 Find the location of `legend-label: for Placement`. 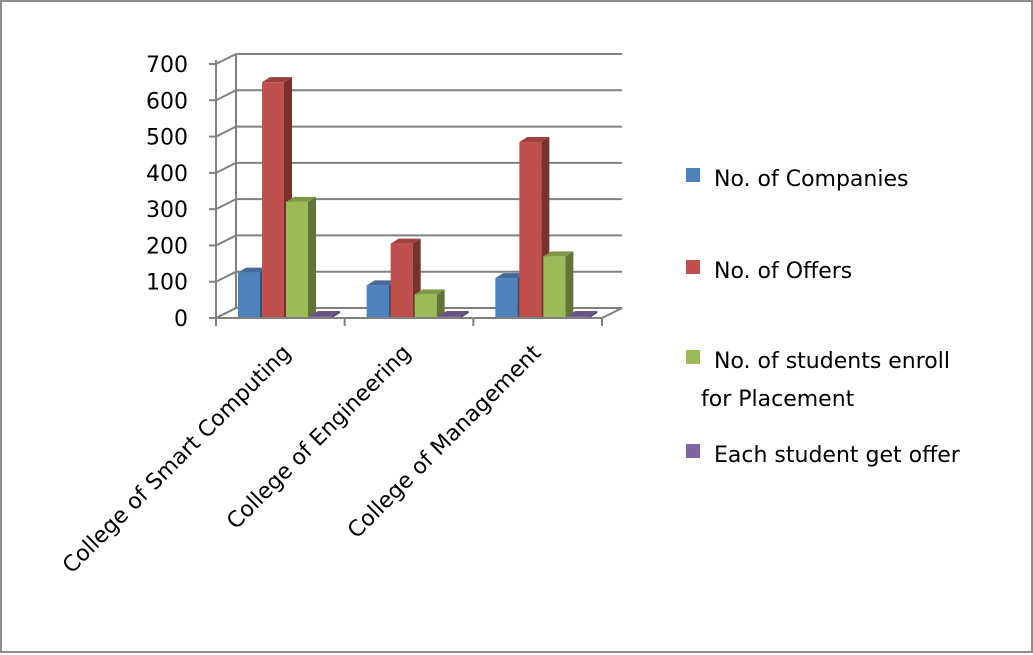

legend-label: for Placement is located at coordinates (778, 399).